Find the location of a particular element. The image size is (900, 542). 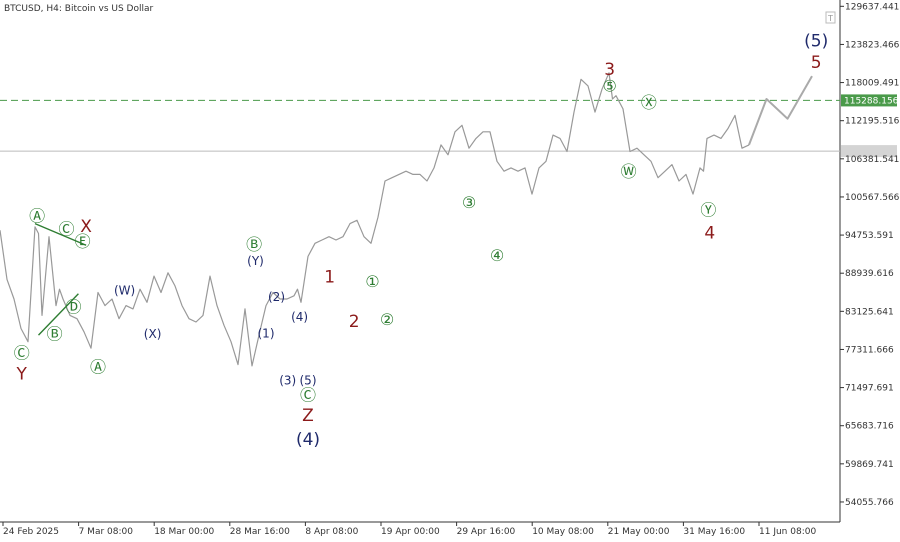

wave-label: Ⓦ is located at coordinates (629, 171).